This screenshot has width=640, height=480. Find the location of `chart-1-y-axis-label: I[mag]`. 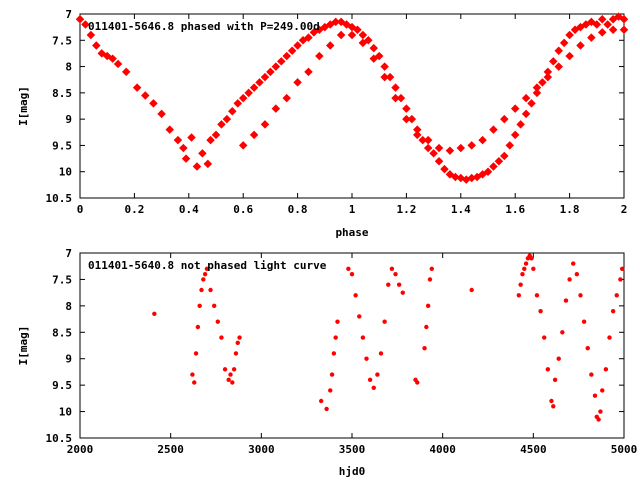

chart-1-y-axis-label: I[mag] is located at coordinates (23, 106).